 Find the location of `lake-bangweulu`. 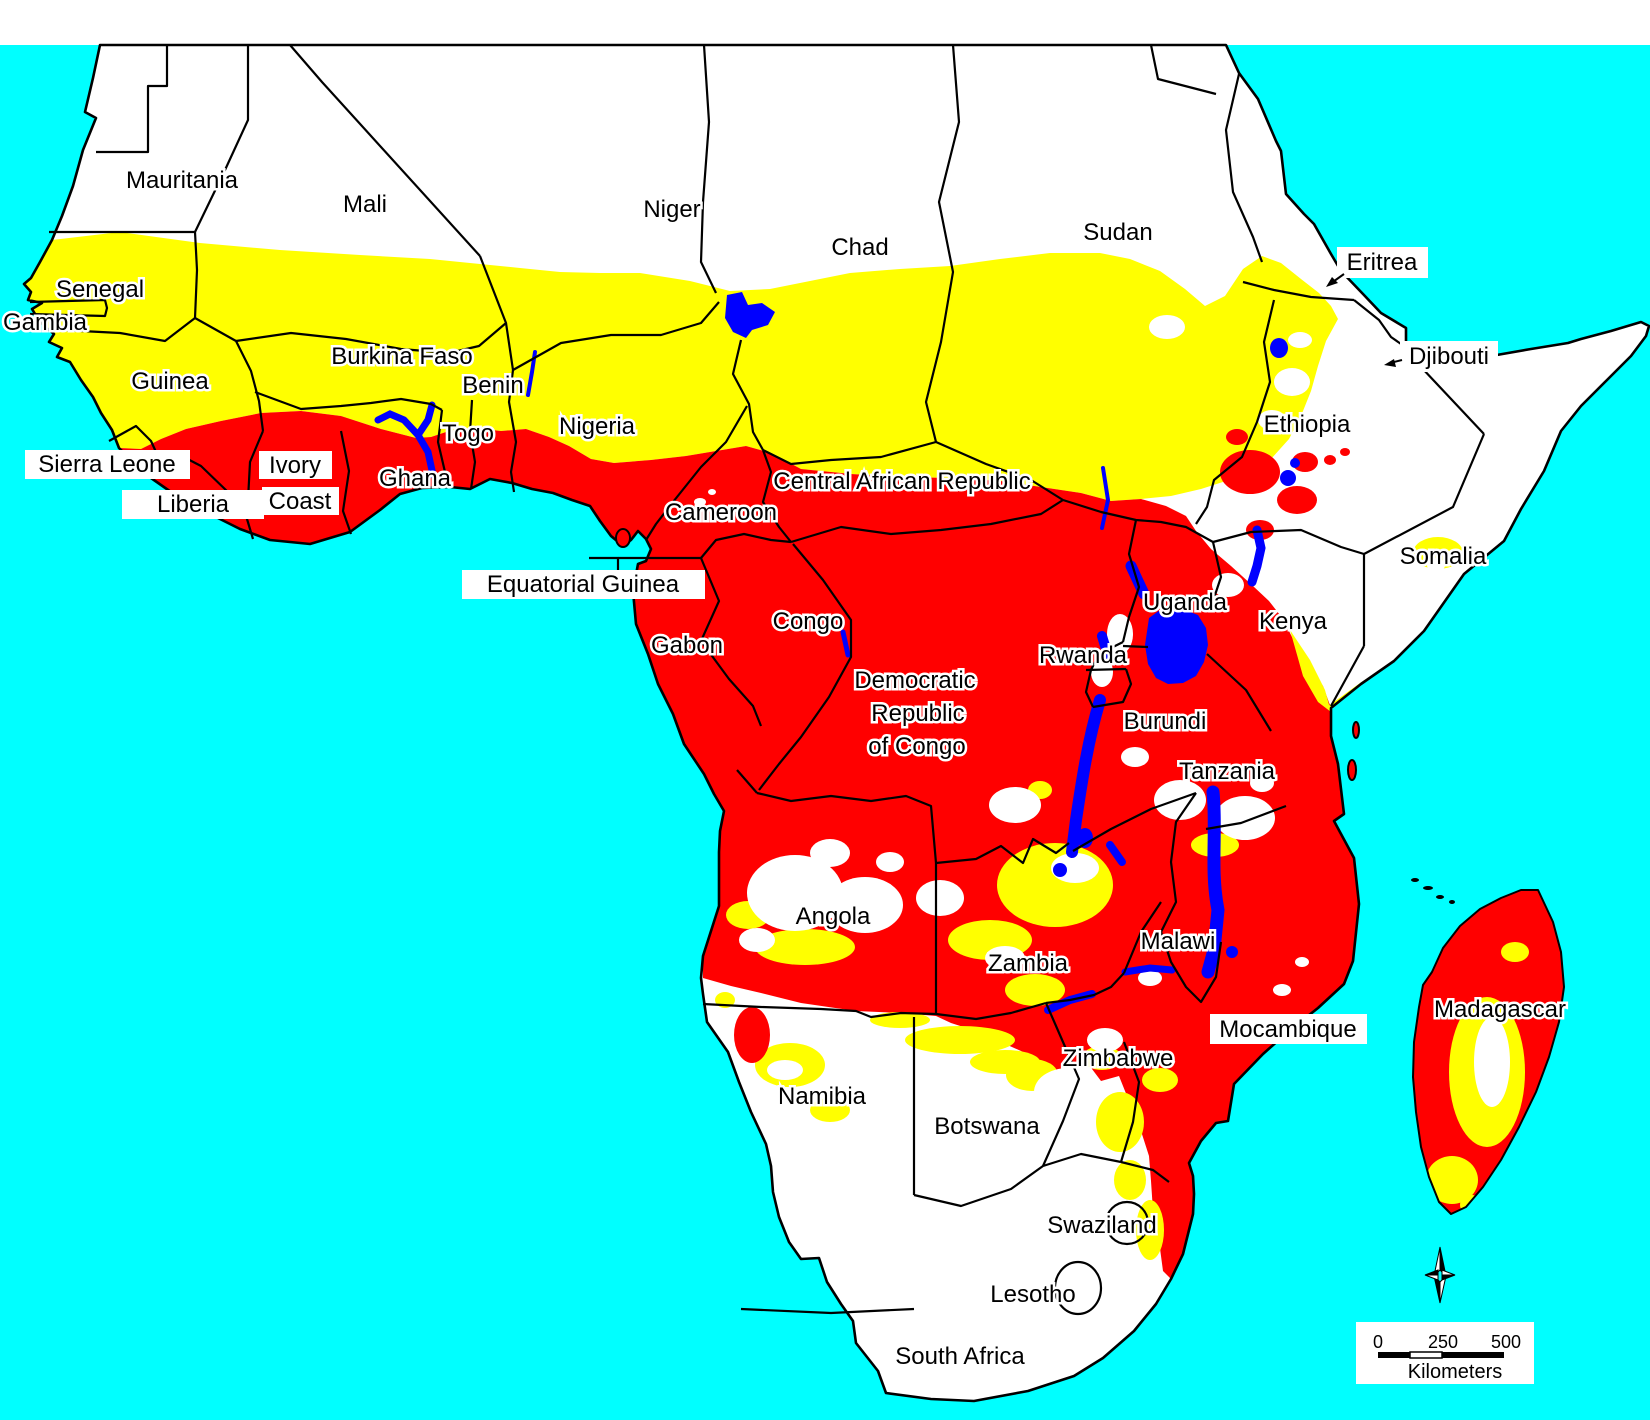

lake-bangweulu is located at coordinates (1060, 870).